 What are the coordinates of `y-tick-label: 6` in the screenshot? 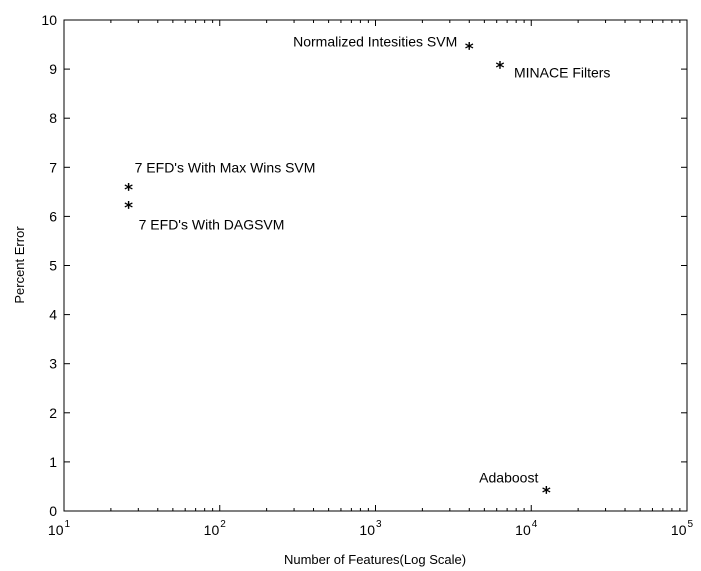 It's located at (53, 216).